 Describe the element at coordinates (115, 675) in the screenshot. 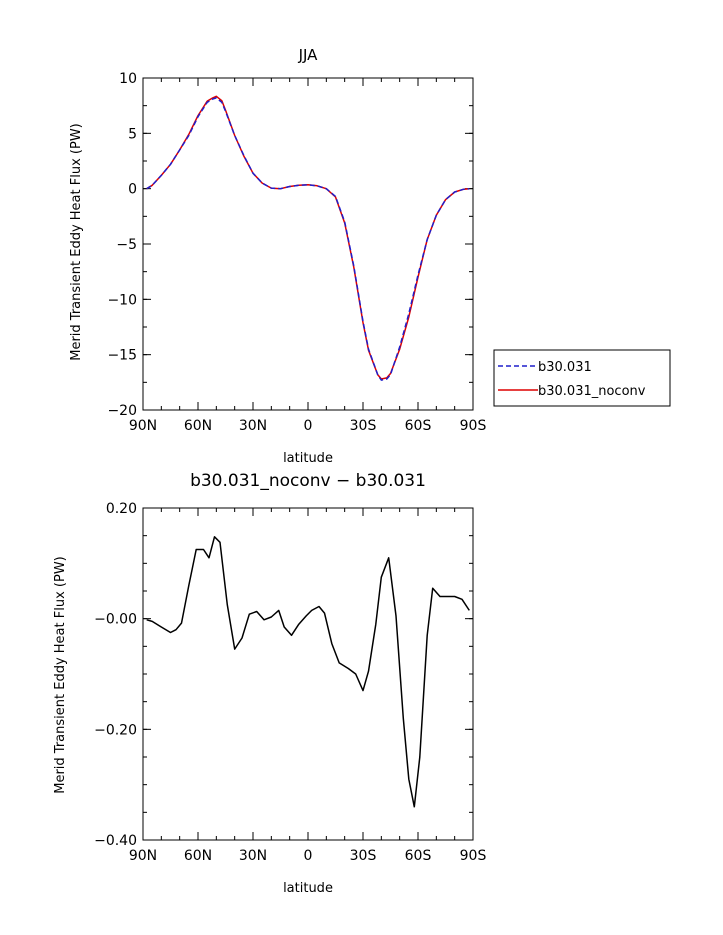

I see `chart-bottom-y-tick-labels: −0.40 −0.20 −0.00 0.20` at that location.